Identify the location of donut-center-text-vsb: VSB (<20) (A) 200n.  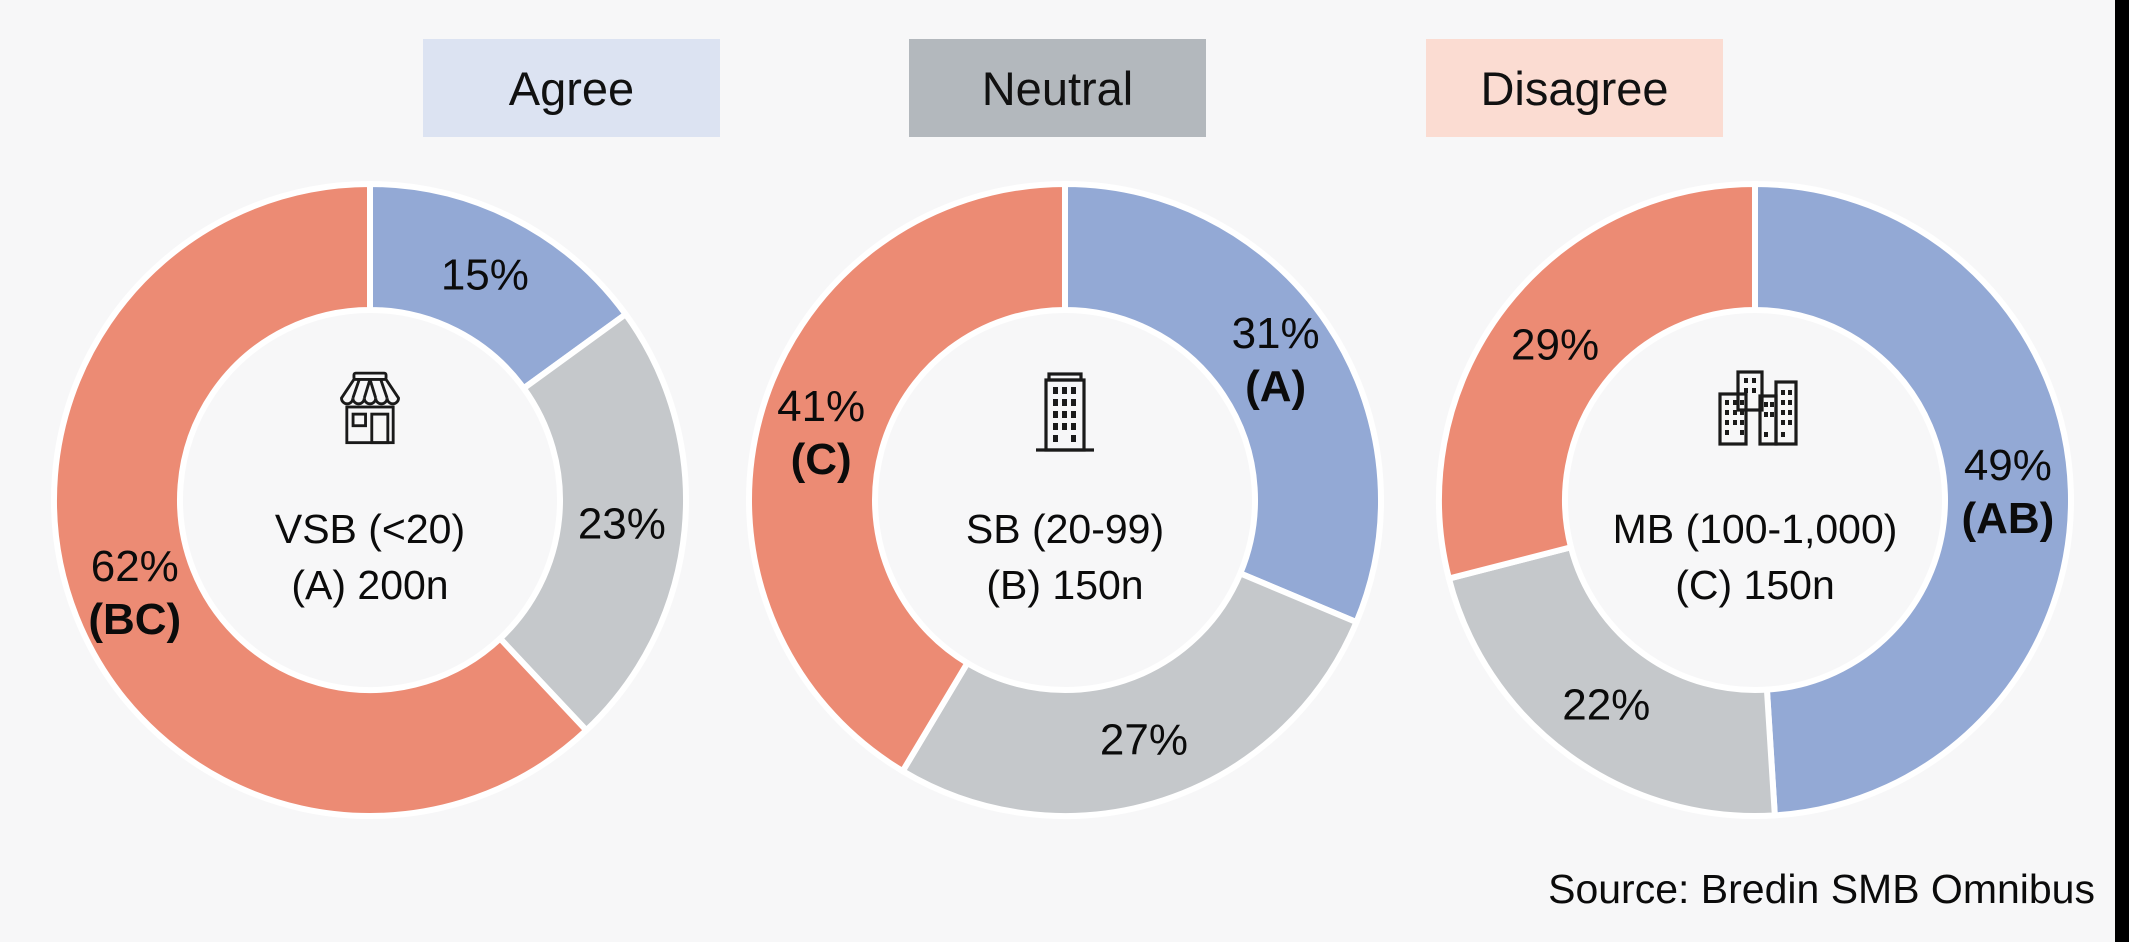
(370, 557).